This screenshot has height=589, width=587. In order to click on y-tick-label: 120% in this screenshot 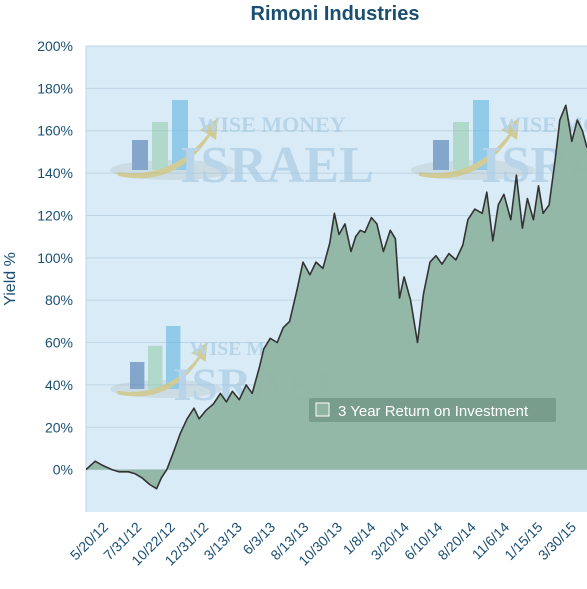, I will do `click(55, 215)`.